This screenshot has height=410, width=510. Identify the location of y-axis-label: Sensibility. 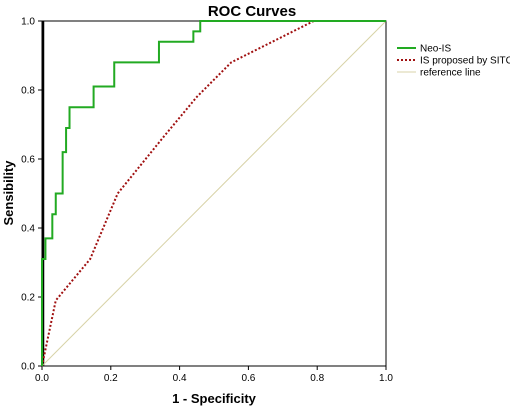
(8, 193).